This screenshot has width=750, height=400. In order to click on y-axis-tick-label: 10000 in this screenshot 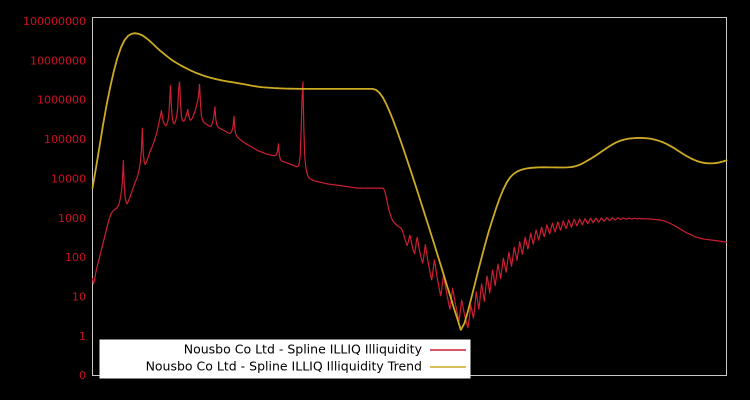, I will do `click(68, 178)`.